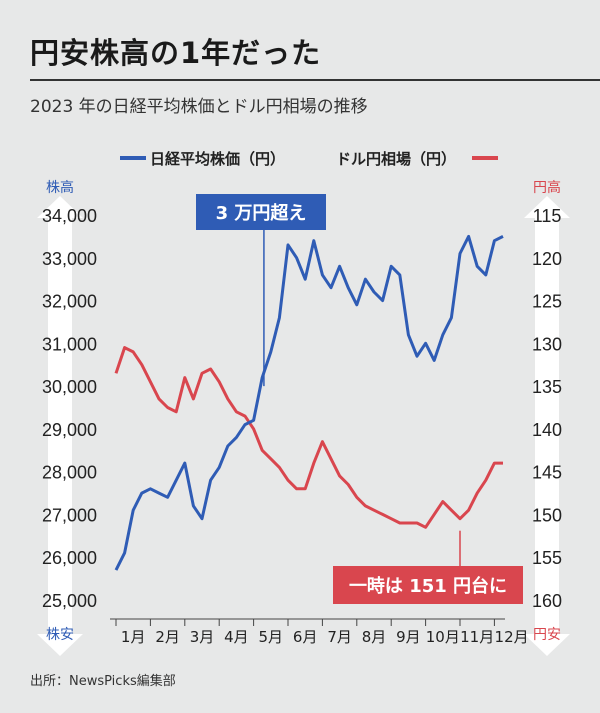 The width and height of the screenshot is (600, 713). What do you see at coordinates (60, 187) in the screenshot?
I see `left-axis-top-label: 株高` at bounding box center [60, 187].